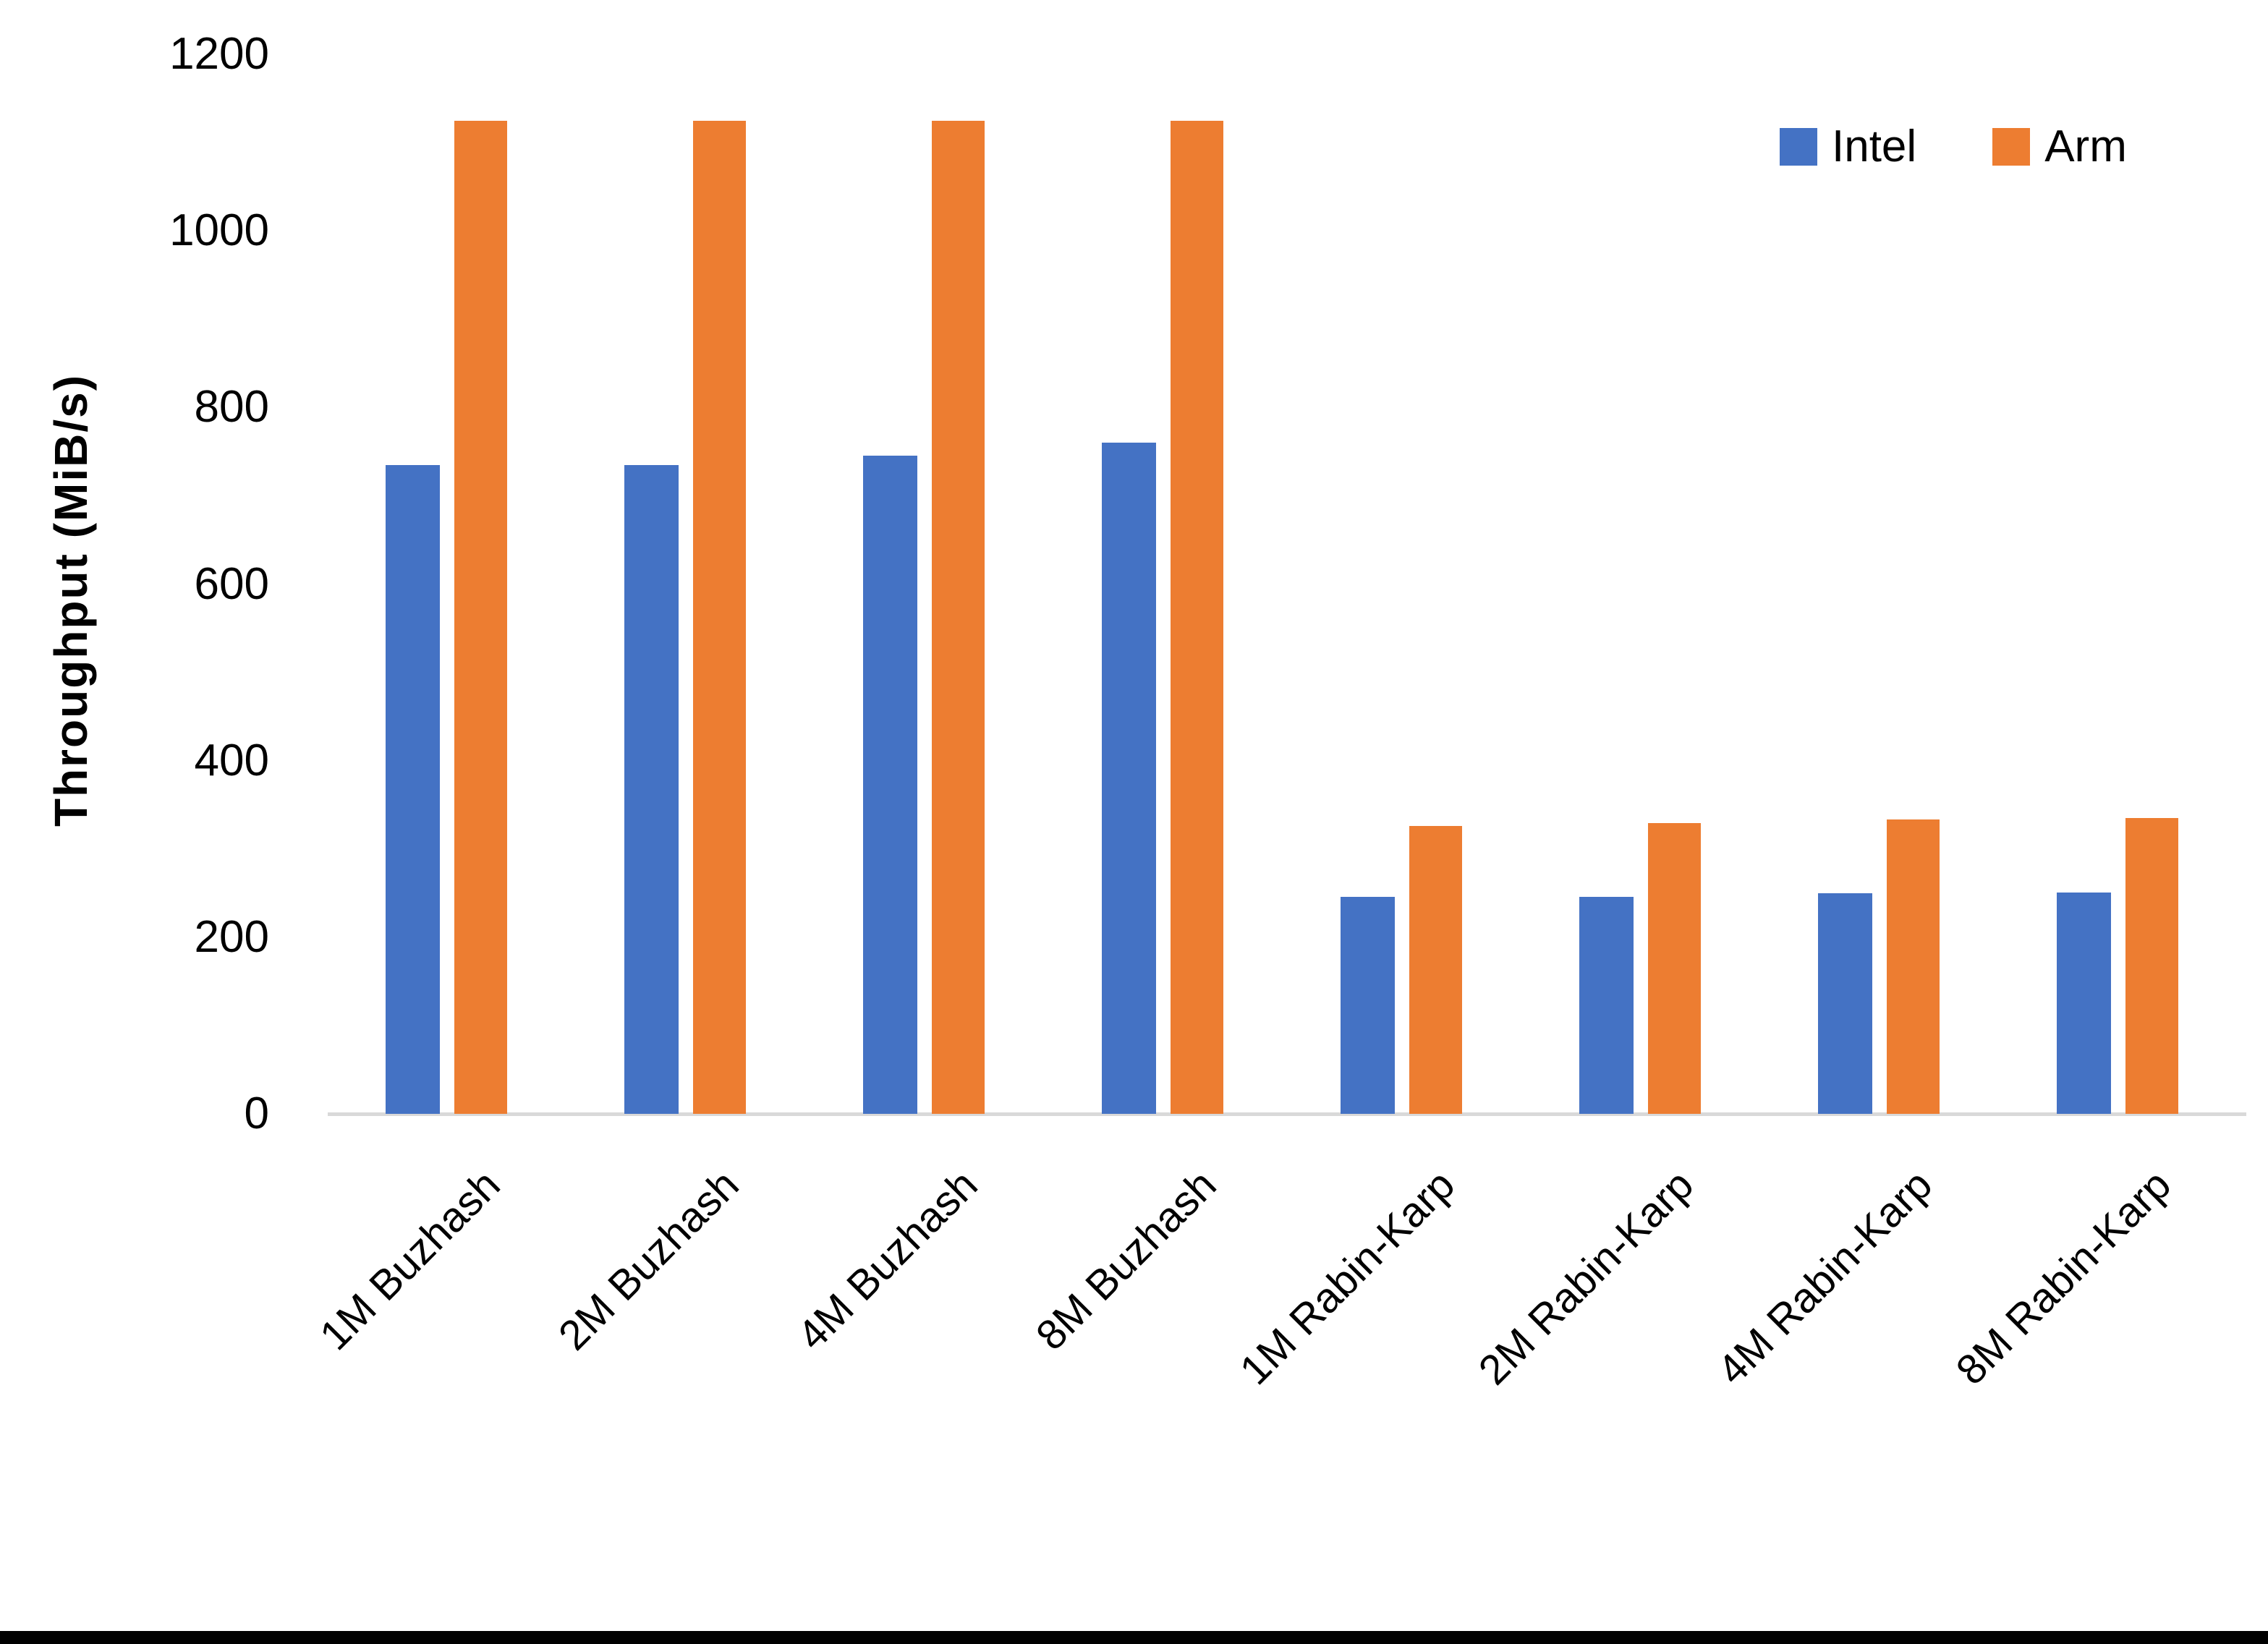 The width and height of the screenshot is (2268, 1644). What do you see at coordinates (219, 230) in the screenshot?
I see `y-tick-label-1000: 1000` at bounding box center [219, 230].